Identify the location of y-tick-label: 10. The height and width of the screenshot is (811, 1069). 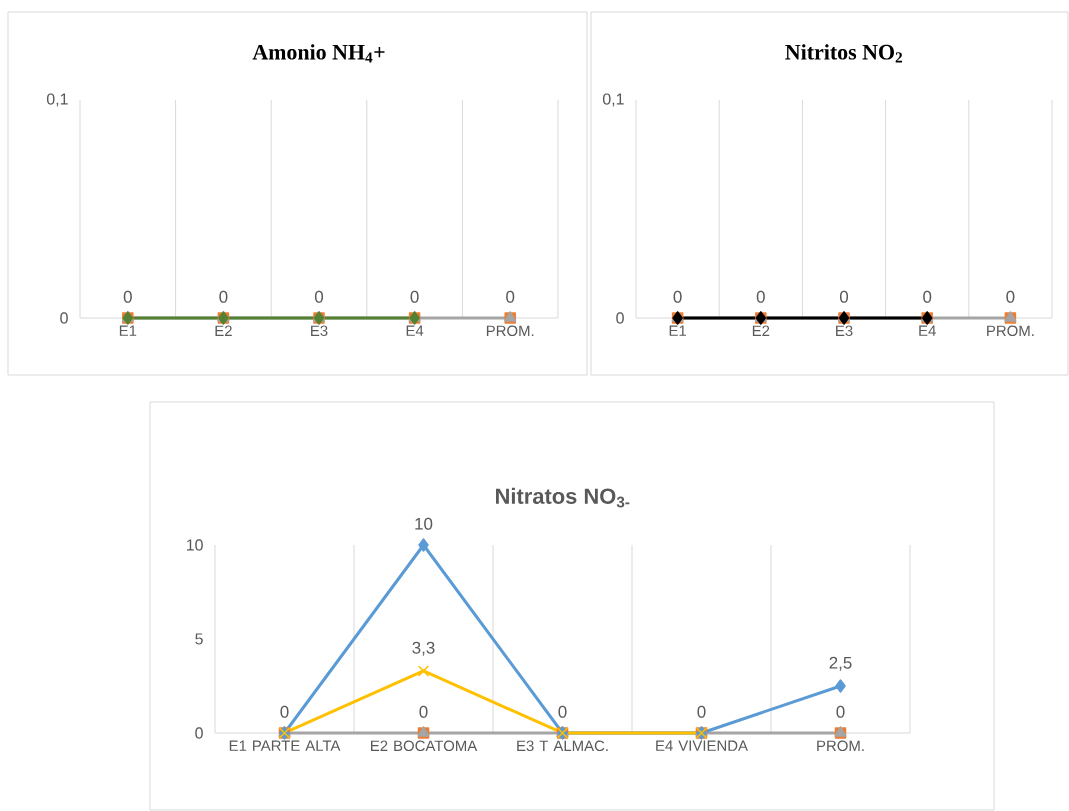
(194, 545).